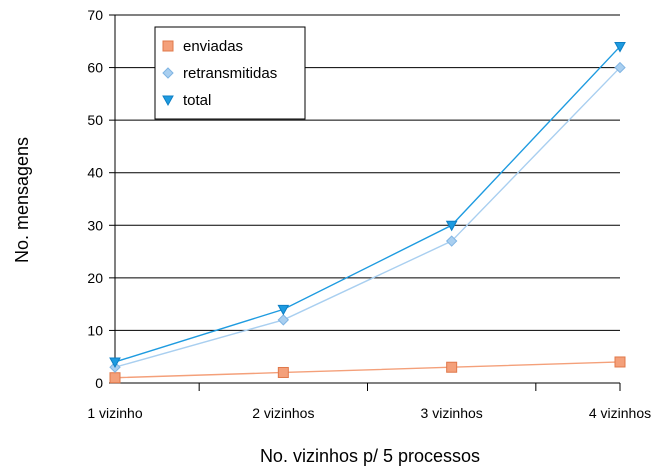 The image size is (660, 470). I want to click on legend-item-enviadas: enviadas, so click(202, 46).